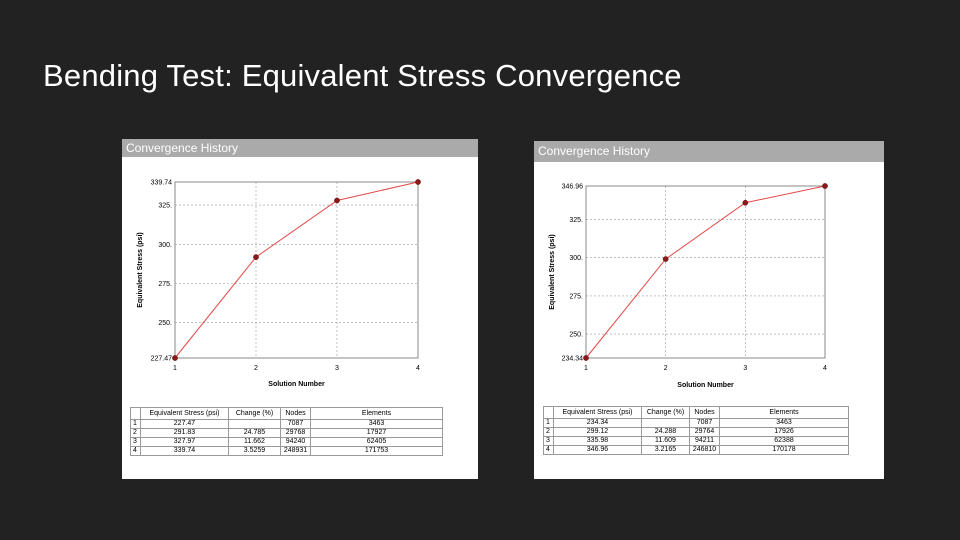 This screenshot has height=540, width=960. I want to click on table-cell: 170178, so click(784, 450).